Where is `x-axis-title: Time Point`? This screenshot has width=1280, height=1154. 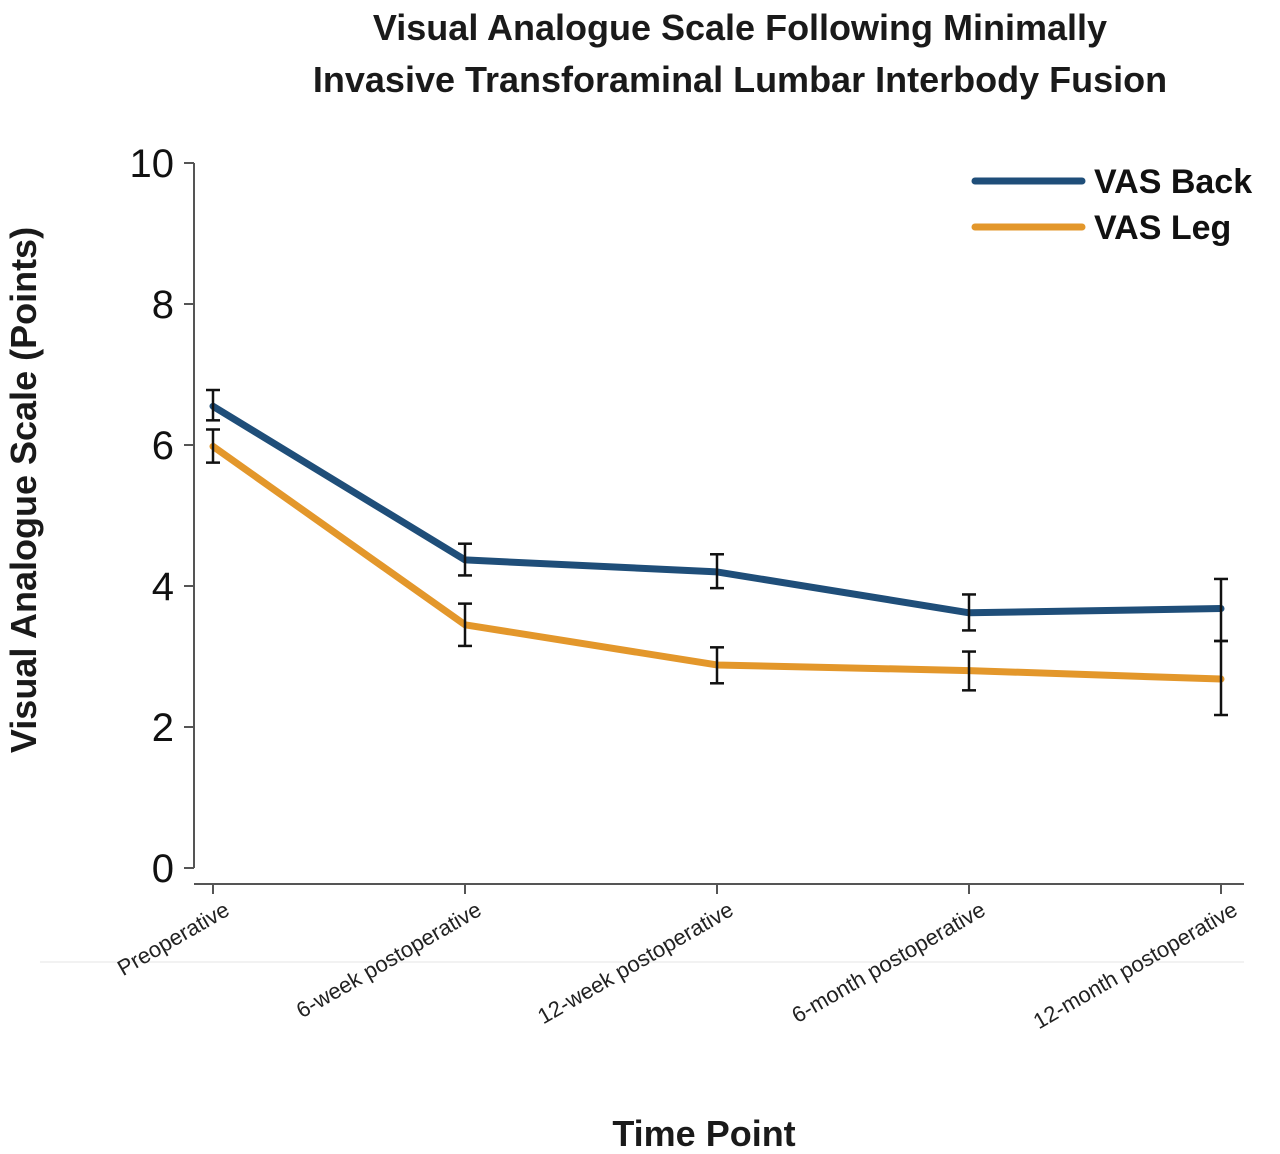 x-axis-title: Time Point is located at coordinates (703, 1133).